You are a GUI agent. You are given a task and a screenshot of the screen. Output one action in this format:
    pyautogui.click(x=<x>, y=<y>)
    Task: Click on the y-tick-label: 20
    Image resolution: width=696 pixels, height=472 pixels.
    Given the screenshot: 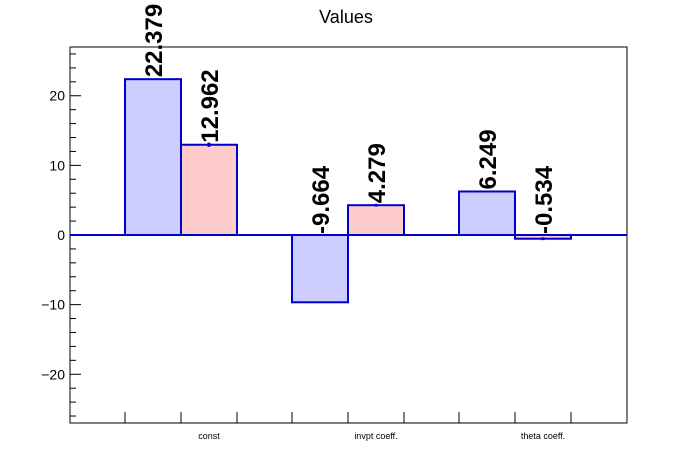 What is the action you would take?
    pyautogui.click(x=57, y=96)
    